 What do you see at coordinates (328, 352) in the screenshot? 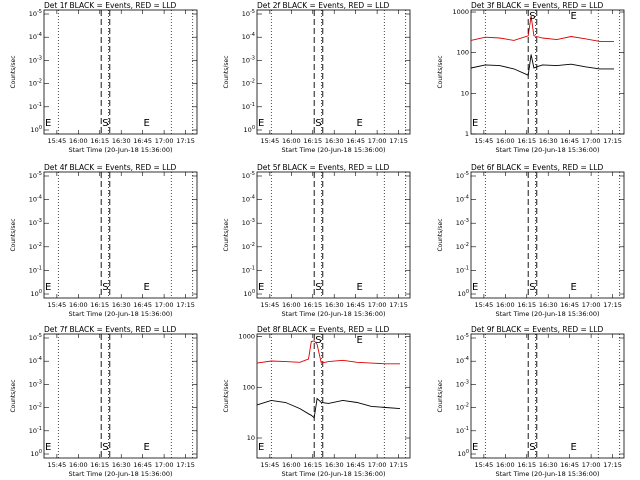
I see `lld-series-line` at bounding box center [328, 352].